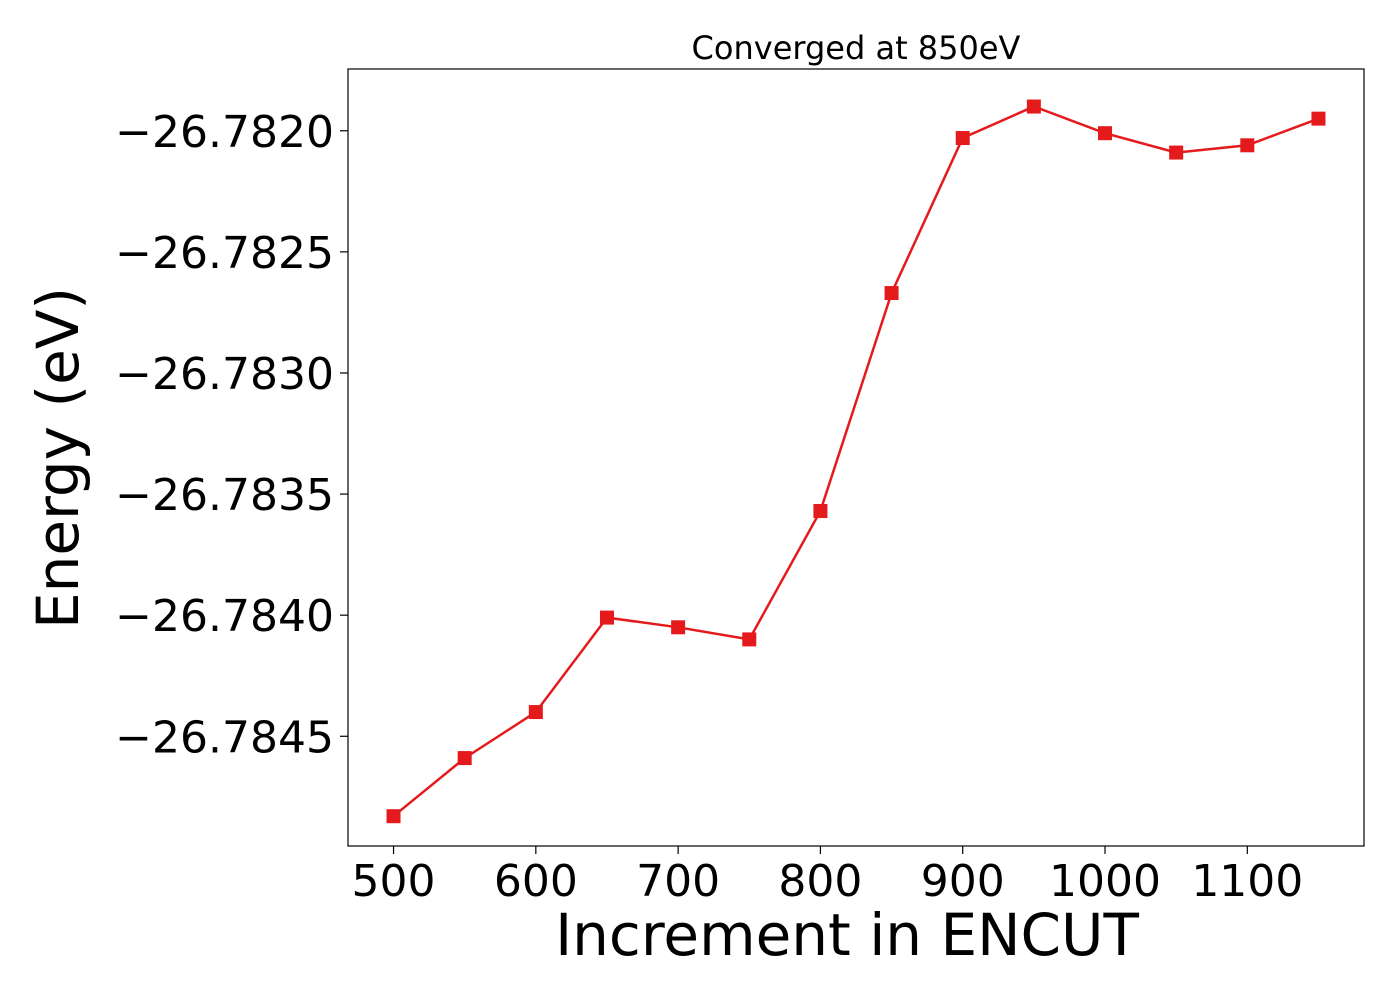  I want to click on x-tick-label: 800, so click(820, 881).